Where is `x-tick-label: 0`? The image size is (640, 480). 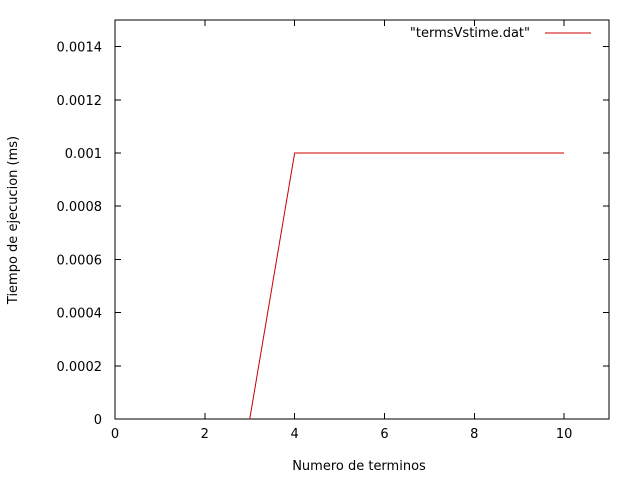 x-tick-label: 0 is located at coordinates (115, 434).